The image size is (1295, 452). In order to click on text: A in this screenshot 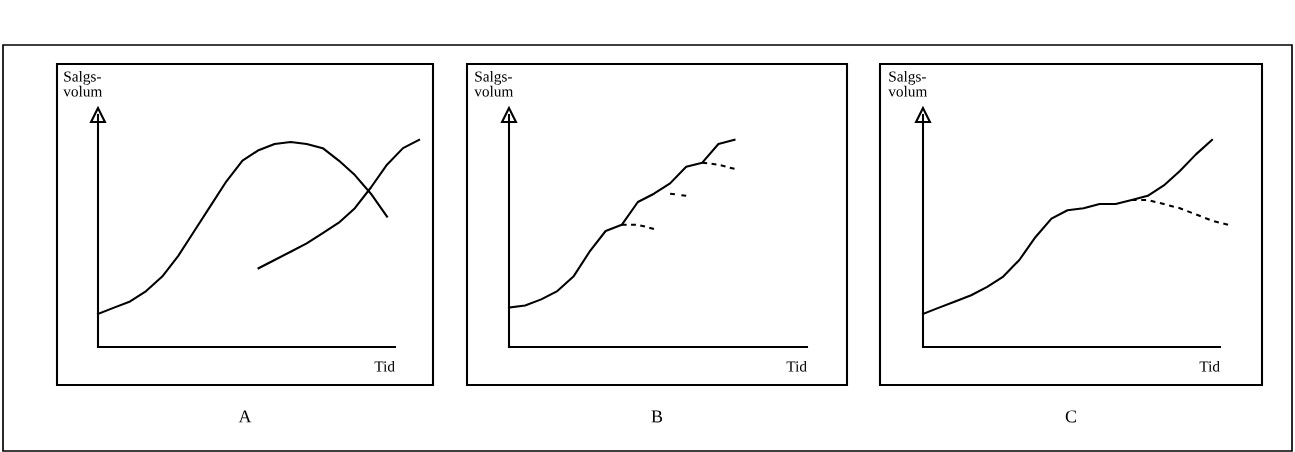, I will do `click(245, 416)`.